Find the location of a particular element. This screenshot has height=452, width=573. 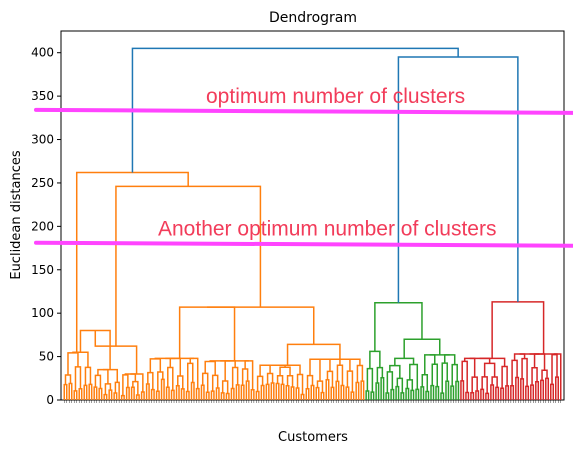

y-tick-label: 400 is located at coordinates (42, 53).